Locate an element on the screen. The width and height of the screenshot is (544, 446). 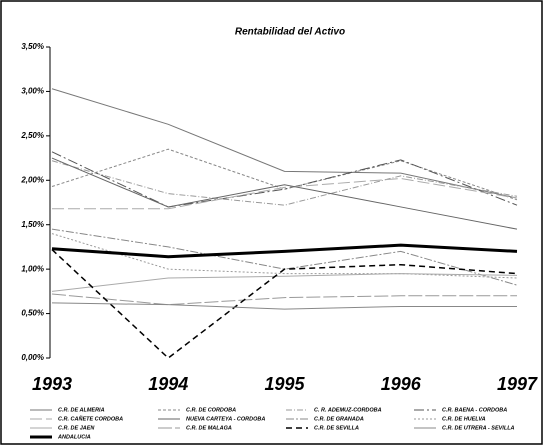
legend-label: NUEVA CARTEYA - CORDOBA is located at coordinates (225, 419).